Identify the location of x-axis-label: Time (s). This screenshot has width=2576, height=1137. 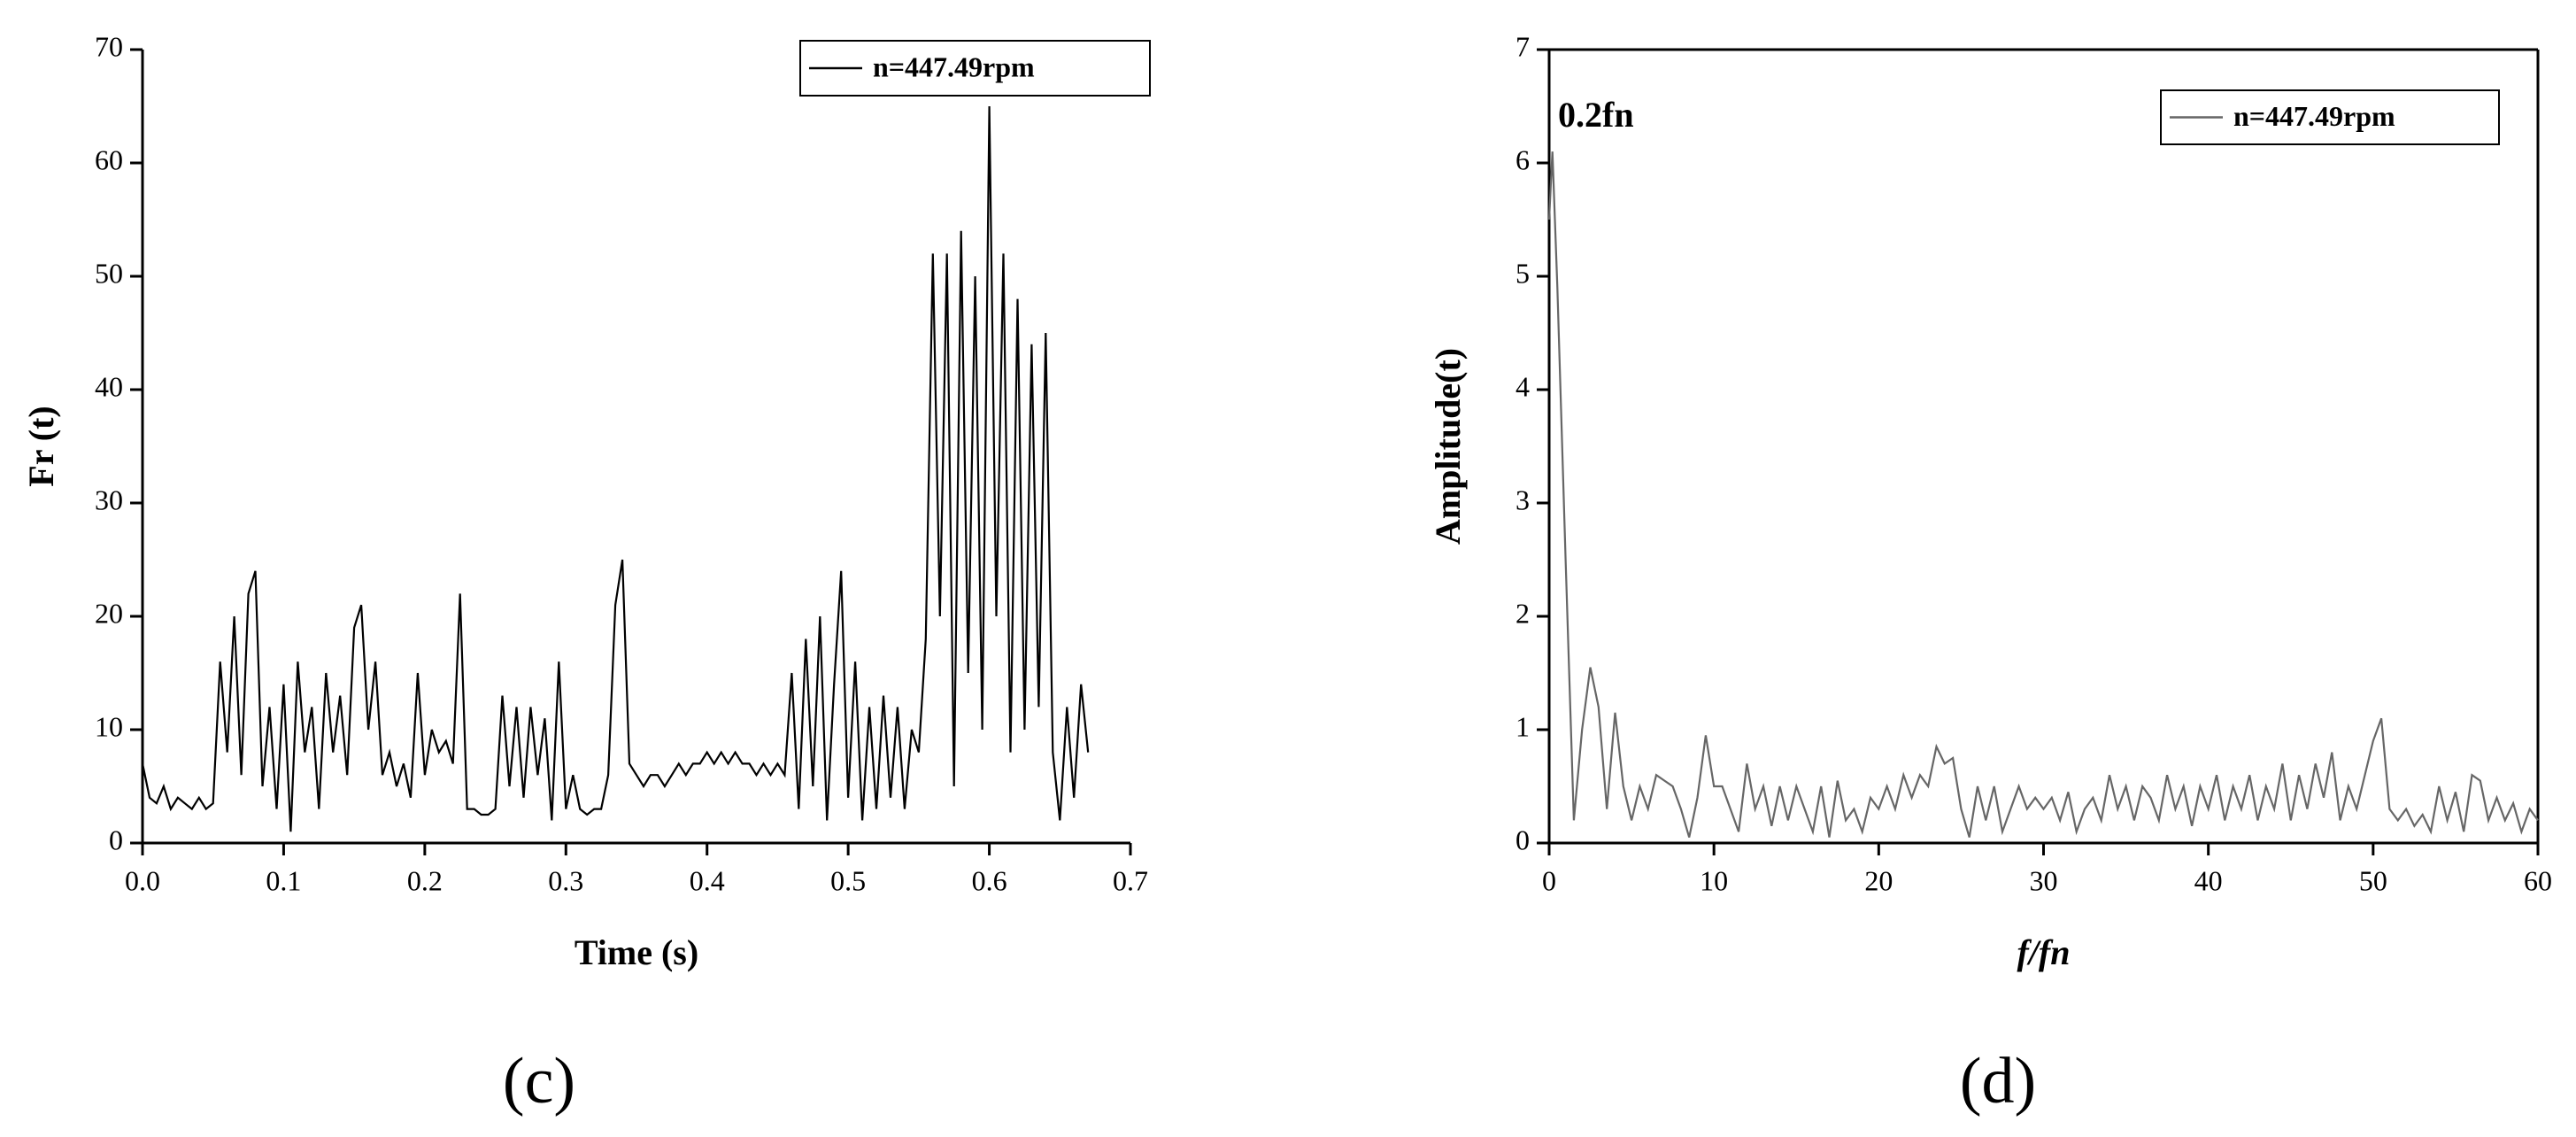
(636, 952).